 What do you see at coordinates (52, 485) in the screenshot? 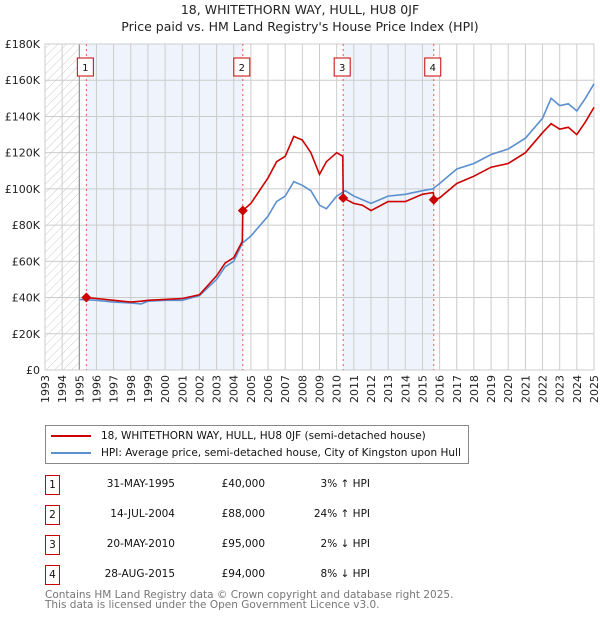
I see `sale-number-badge: 1` at bounding box center [52, 485].